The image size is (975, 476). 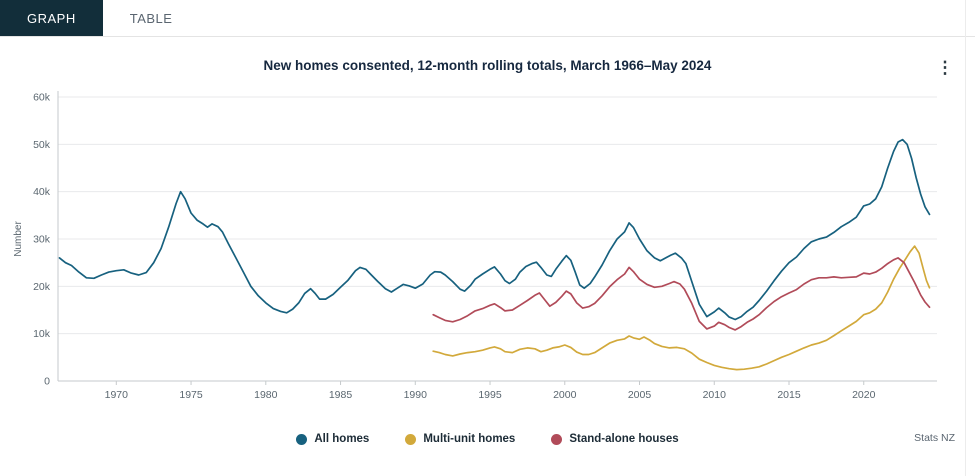 I want to click on y-tick-label: 50k, so click(x=42, y=145).